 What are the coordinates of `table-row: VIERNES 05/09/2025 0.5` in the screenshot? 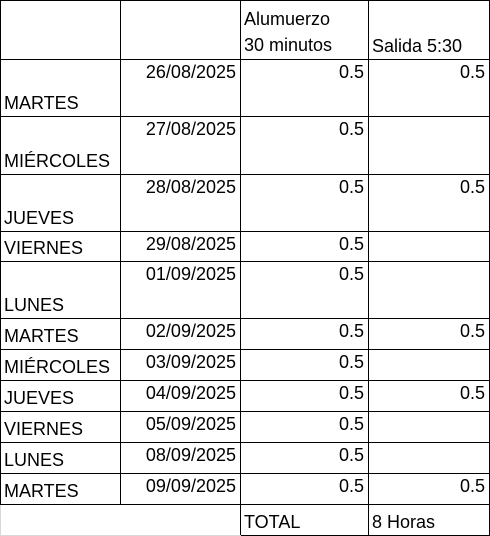 It's located at (245, 427).